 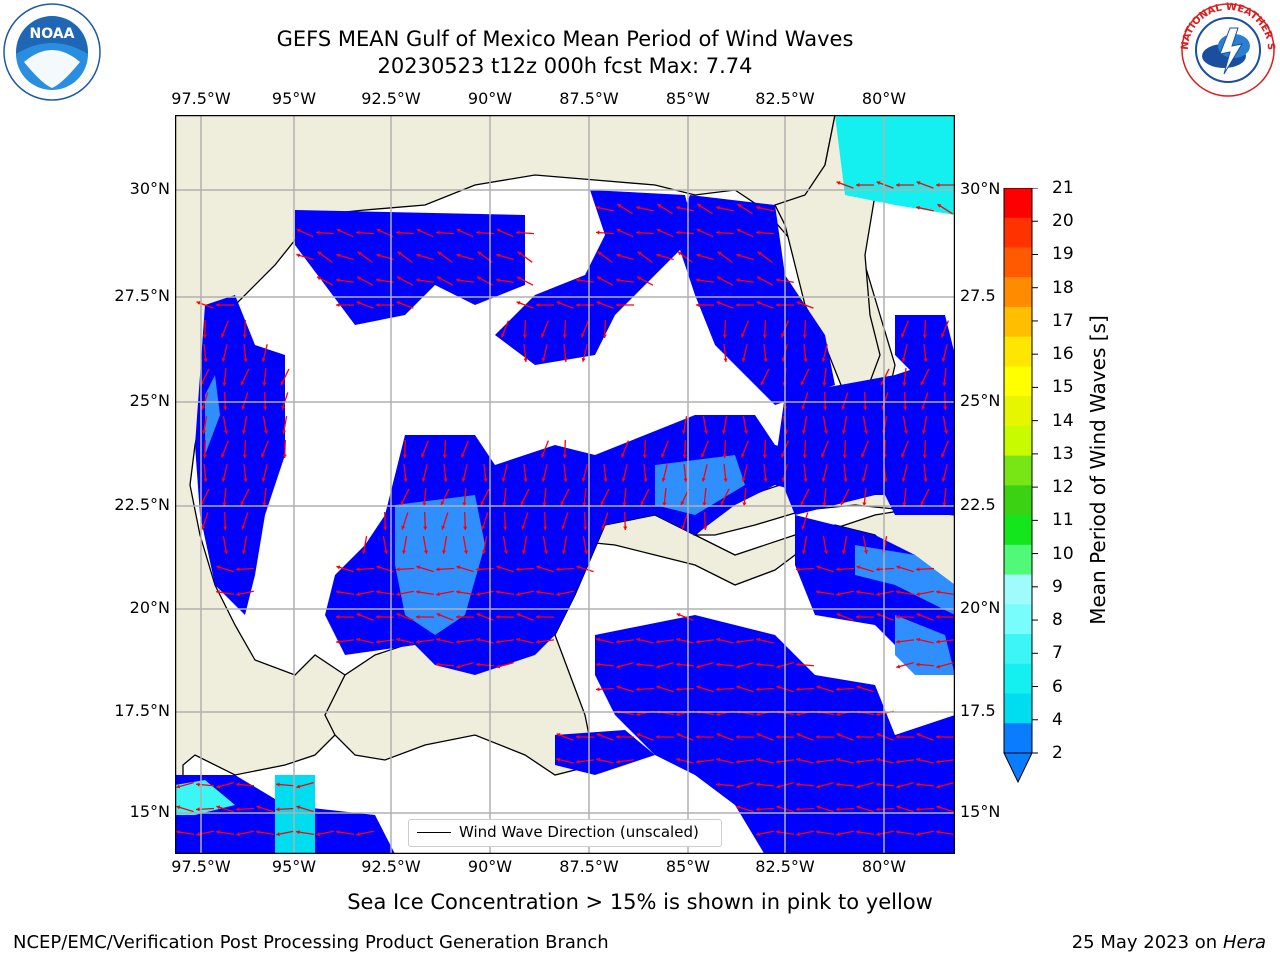 I want to click on lat-label-right: 17.5, so click(x=978, y=710).